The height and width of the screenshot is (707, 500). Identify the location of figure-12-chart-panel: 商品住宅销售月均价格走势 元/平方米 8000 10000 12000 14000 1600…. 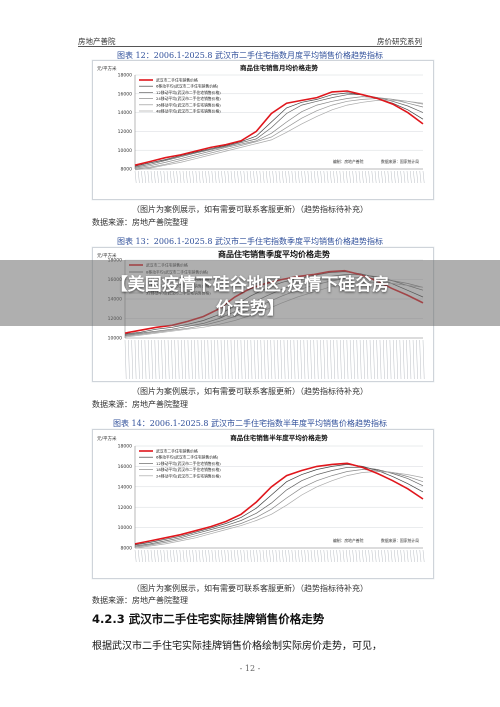
(263, 130).